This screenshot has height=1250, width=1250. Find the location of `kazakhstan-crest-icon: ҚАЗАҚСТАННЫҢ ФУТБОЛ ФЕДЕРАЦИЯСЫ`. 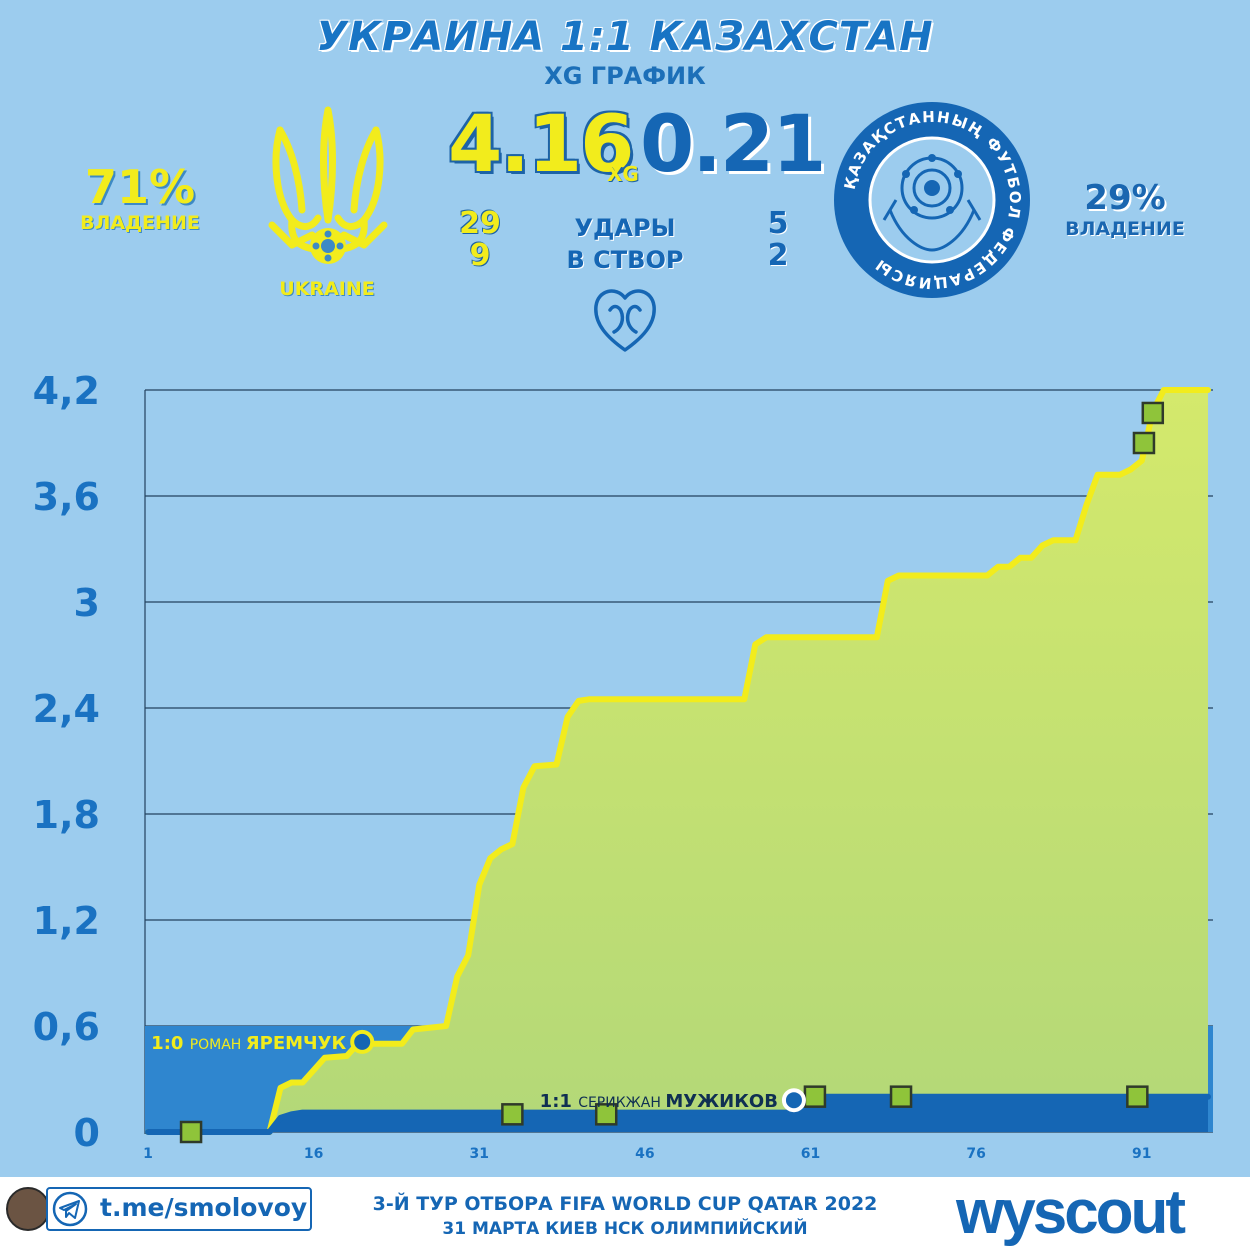

kazakhstan-crest-icon: ҚАЗАҚСТАННЫҢ ФУТБОЛ ФЕДЕРАЦИЯСЫ is located at coordinates (932, 200).